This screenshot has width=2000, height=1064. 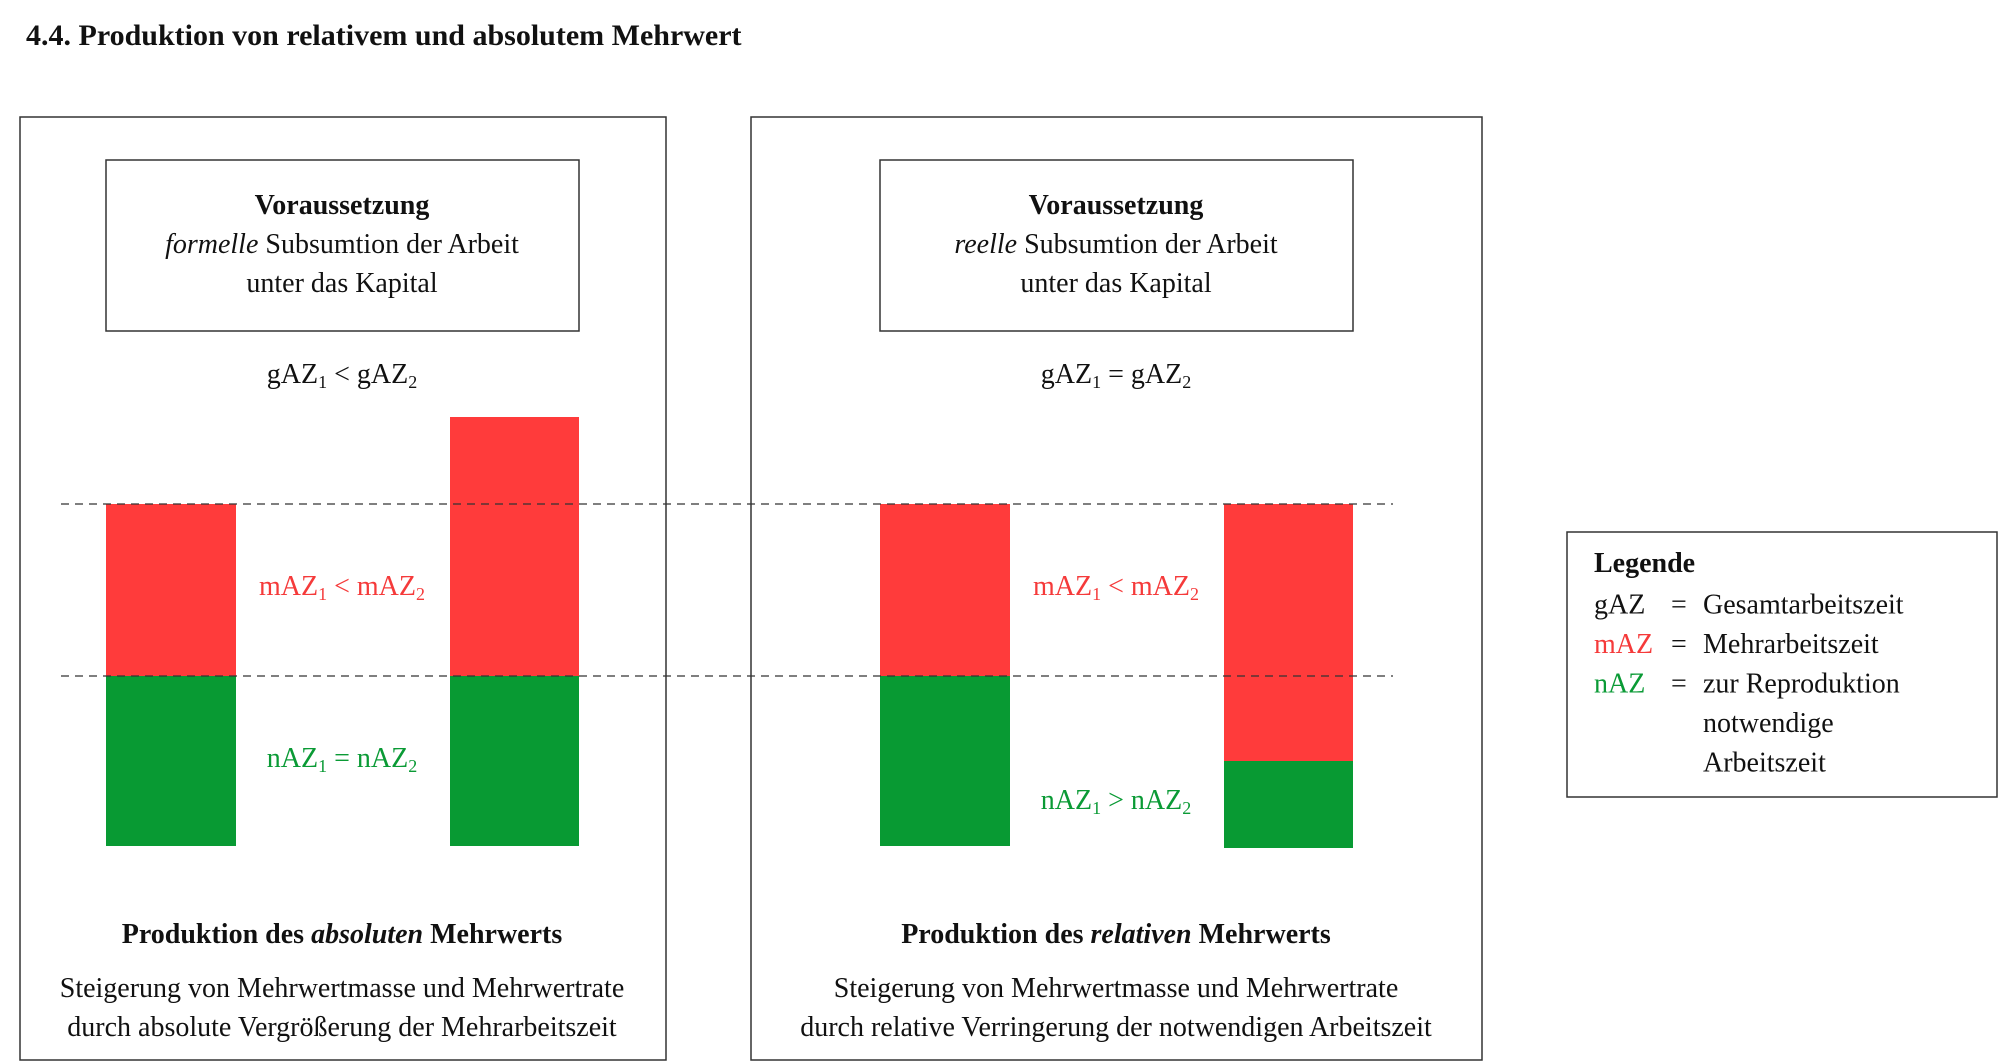 I want to click on premise-emphasis: reelle, so click(x=985, y=244).